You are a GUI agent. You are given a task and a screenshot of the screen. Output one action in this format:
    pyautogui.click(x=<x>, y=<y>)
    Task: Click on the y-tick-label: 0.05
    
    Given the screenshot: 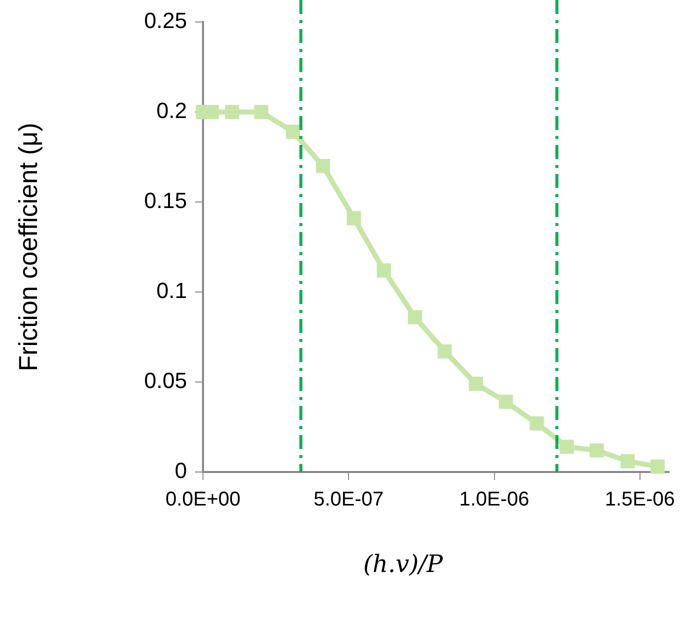 What is the action you would take?
    pyautogui.click(x=165, y=381)
    